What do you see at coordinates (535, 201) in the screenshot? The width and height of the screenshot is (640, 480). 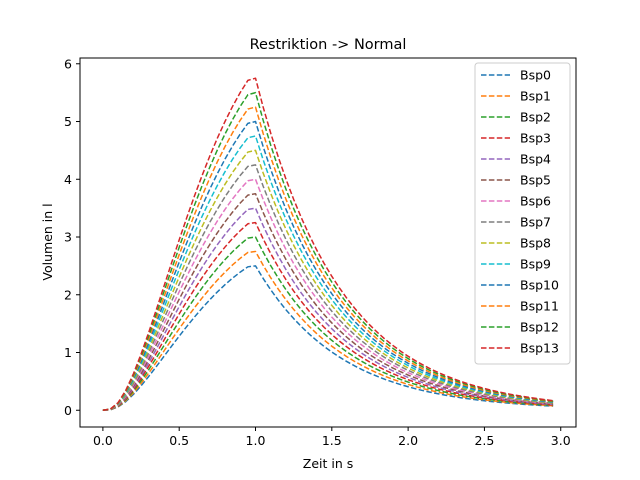 I see `legend-label-bsp6: Bsp6` at bounding box center [535, 201].